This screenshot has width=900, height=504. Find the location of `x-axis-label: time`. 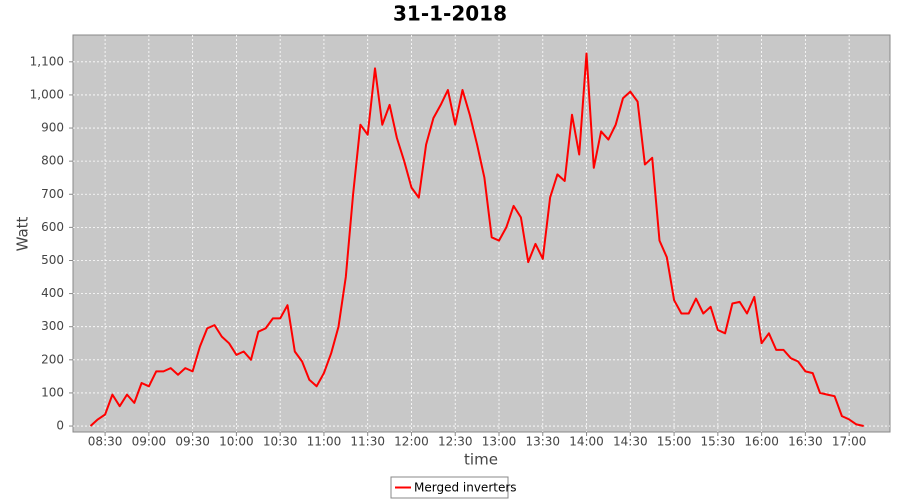

x-axis-label: time is located at coordinates (481, 460).